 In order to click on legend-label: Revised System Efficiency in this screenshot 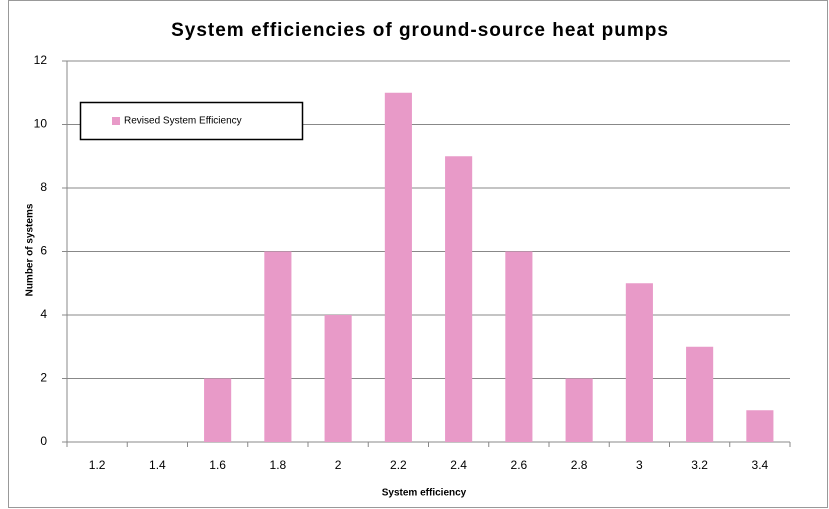, I will do `click(183, 121)`.